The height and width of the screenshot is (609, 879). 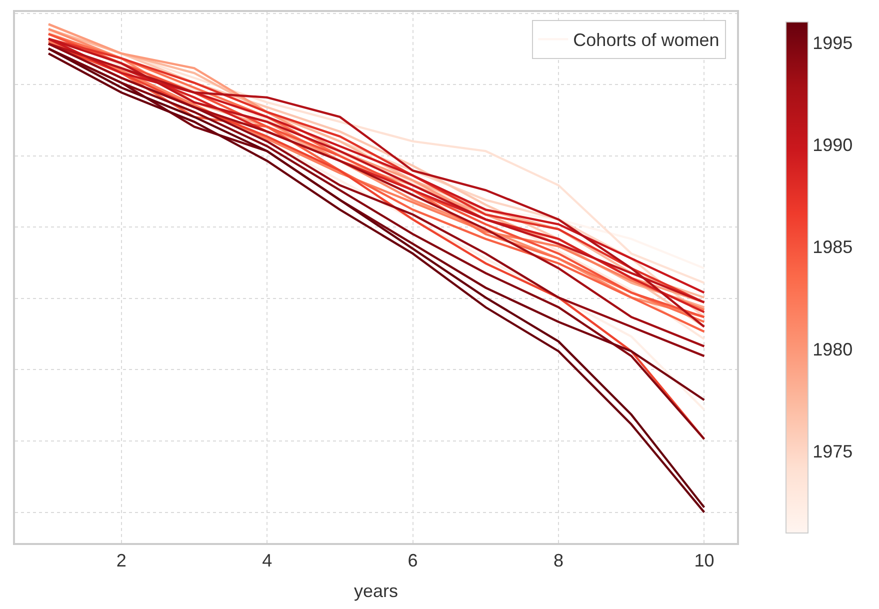 I want to click on x-tick-label: 10, so click(x=704, y=560).